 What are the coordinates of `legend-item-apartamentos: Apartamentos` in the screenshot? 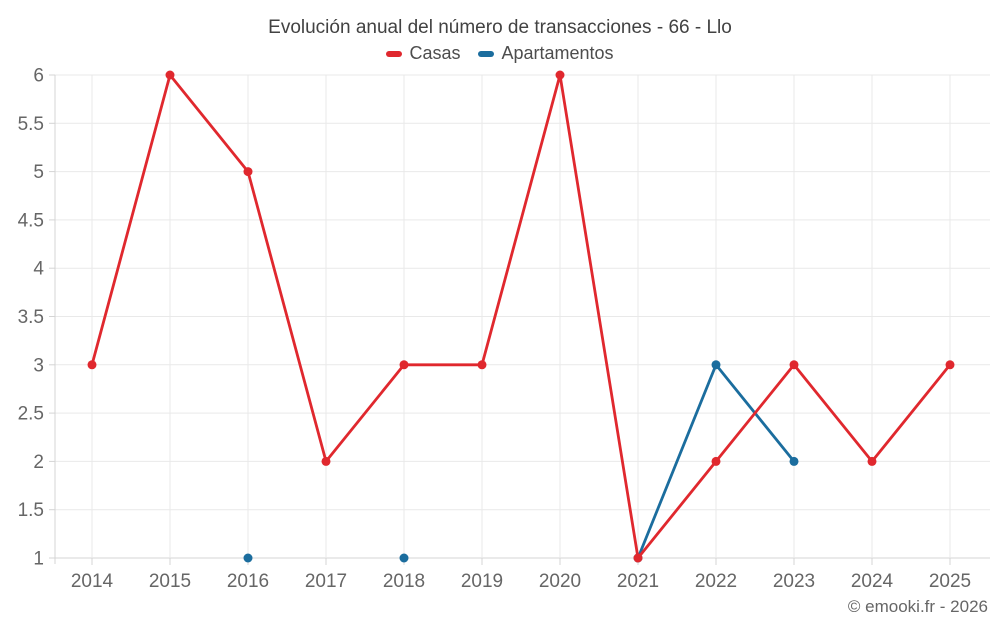 It's located at (546, 53).